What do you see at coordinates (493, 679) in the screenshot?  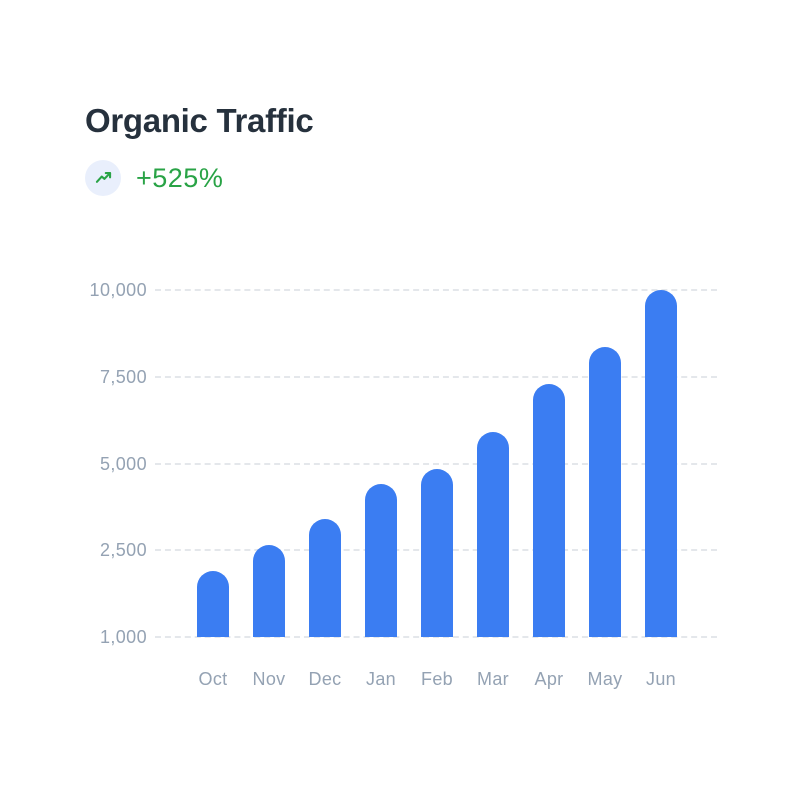 I see `x-axis-label: Mar` at bounding box center [493, 679].